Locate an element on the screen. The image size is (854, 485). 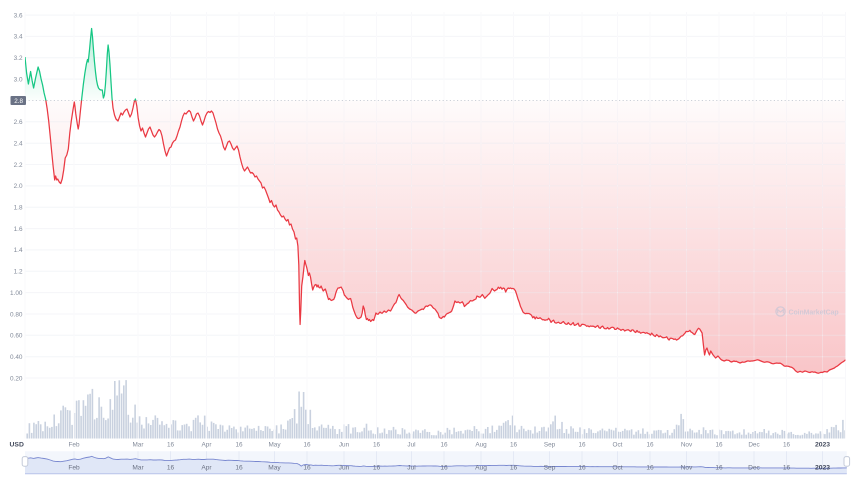
svg-text: CoinMarketCap is located at coordinates (814, 312).